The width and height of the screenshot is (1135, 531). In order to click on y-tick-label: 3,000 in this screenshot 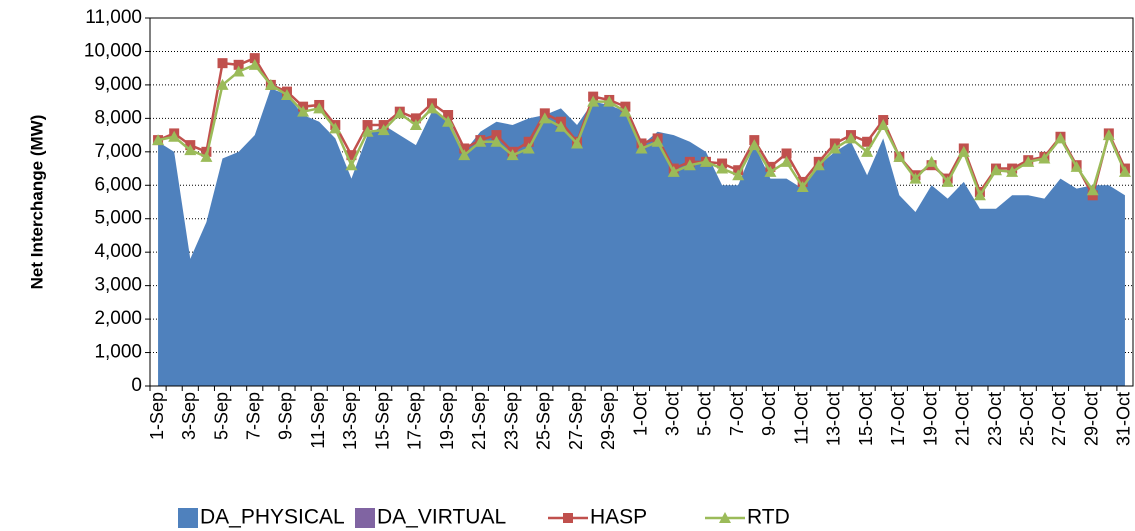, I will do `click(118, 285)`.